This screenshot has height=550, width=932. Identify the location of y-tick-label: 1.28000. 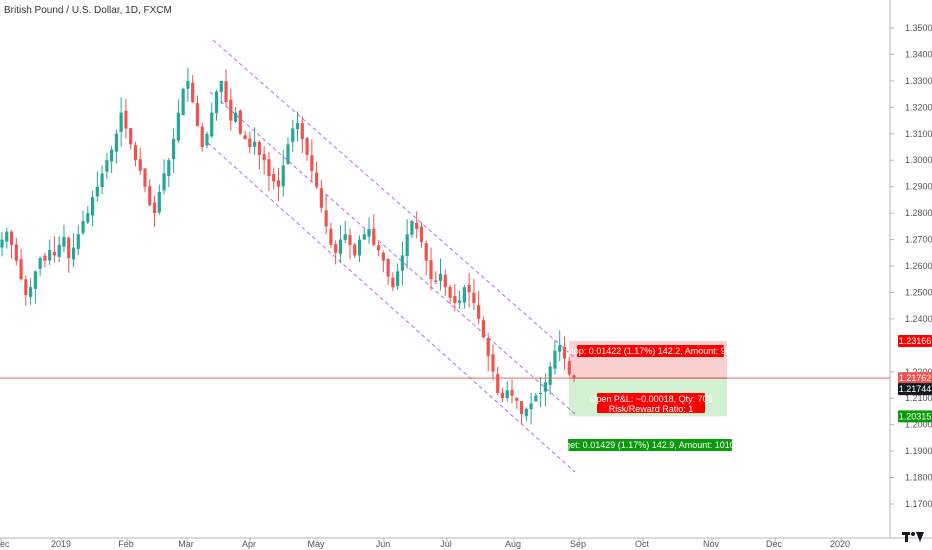
(918, 213).